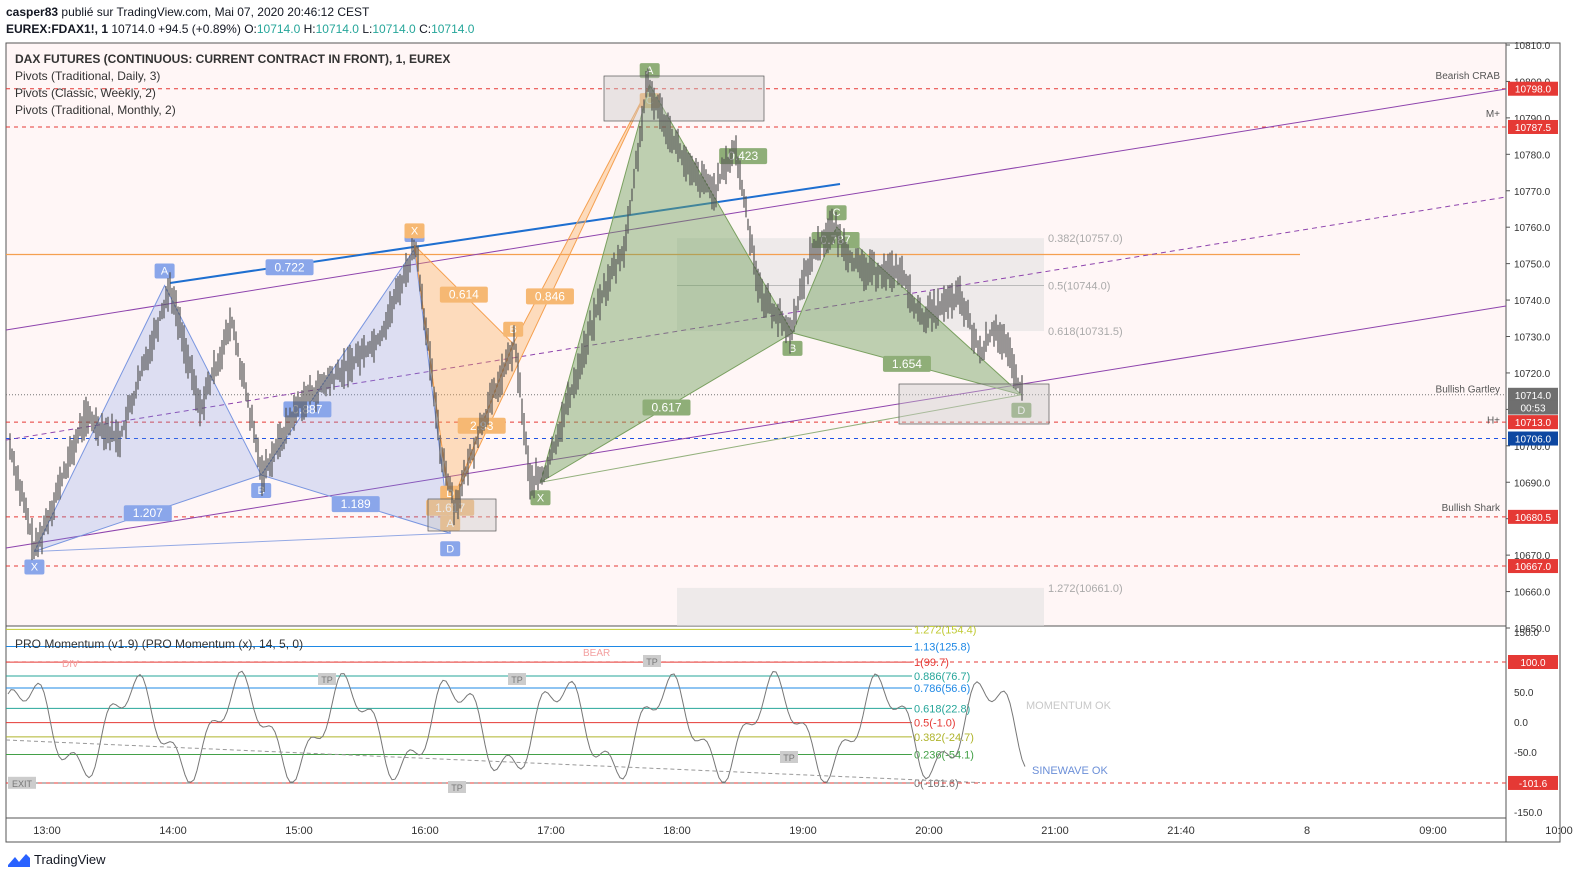  I want to click on time-tick-label: 13:00, so click(47, 831).